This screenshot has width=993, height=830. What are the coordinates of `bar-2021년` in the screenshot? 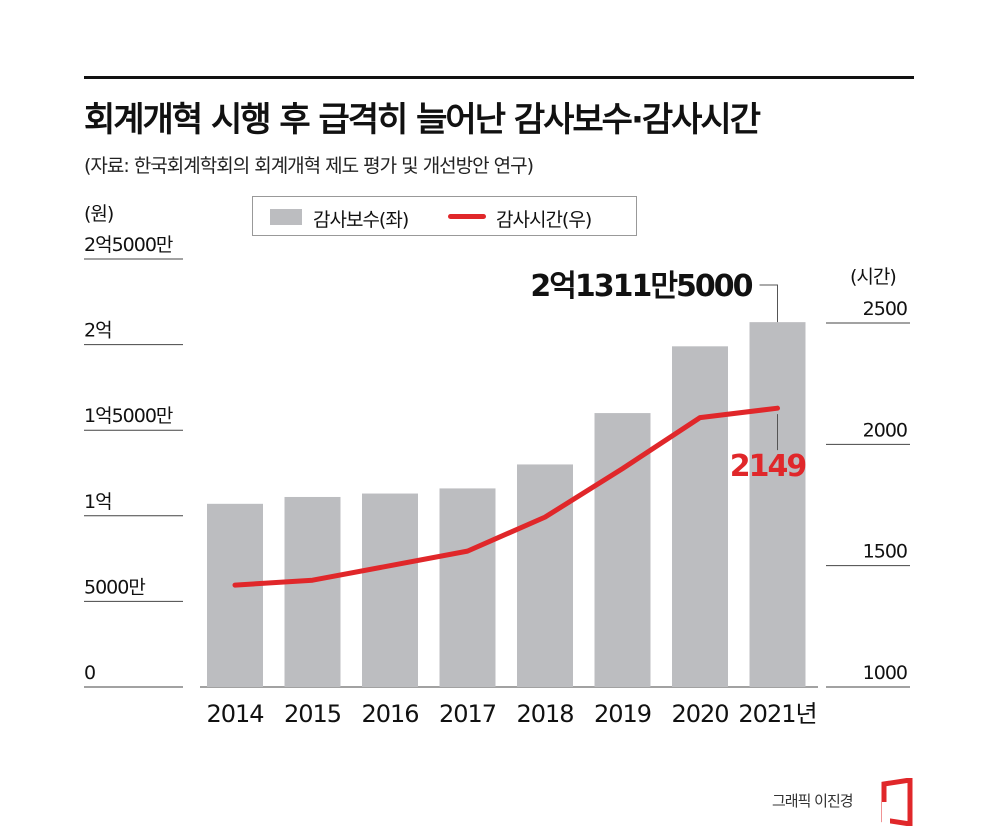 It's located at (777, 504).